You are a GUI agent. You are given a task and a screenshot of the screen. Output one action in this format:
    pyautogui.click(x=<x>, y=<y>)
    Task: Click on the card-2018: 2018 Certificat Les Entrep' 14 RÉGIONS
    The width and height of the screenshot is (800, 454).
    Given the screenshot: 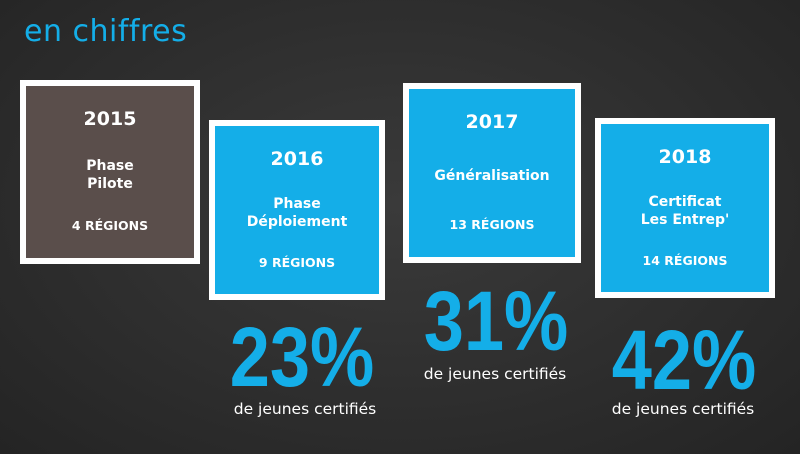 What is the action you would take?
    pyautogui.click(x=685, y=208)
    